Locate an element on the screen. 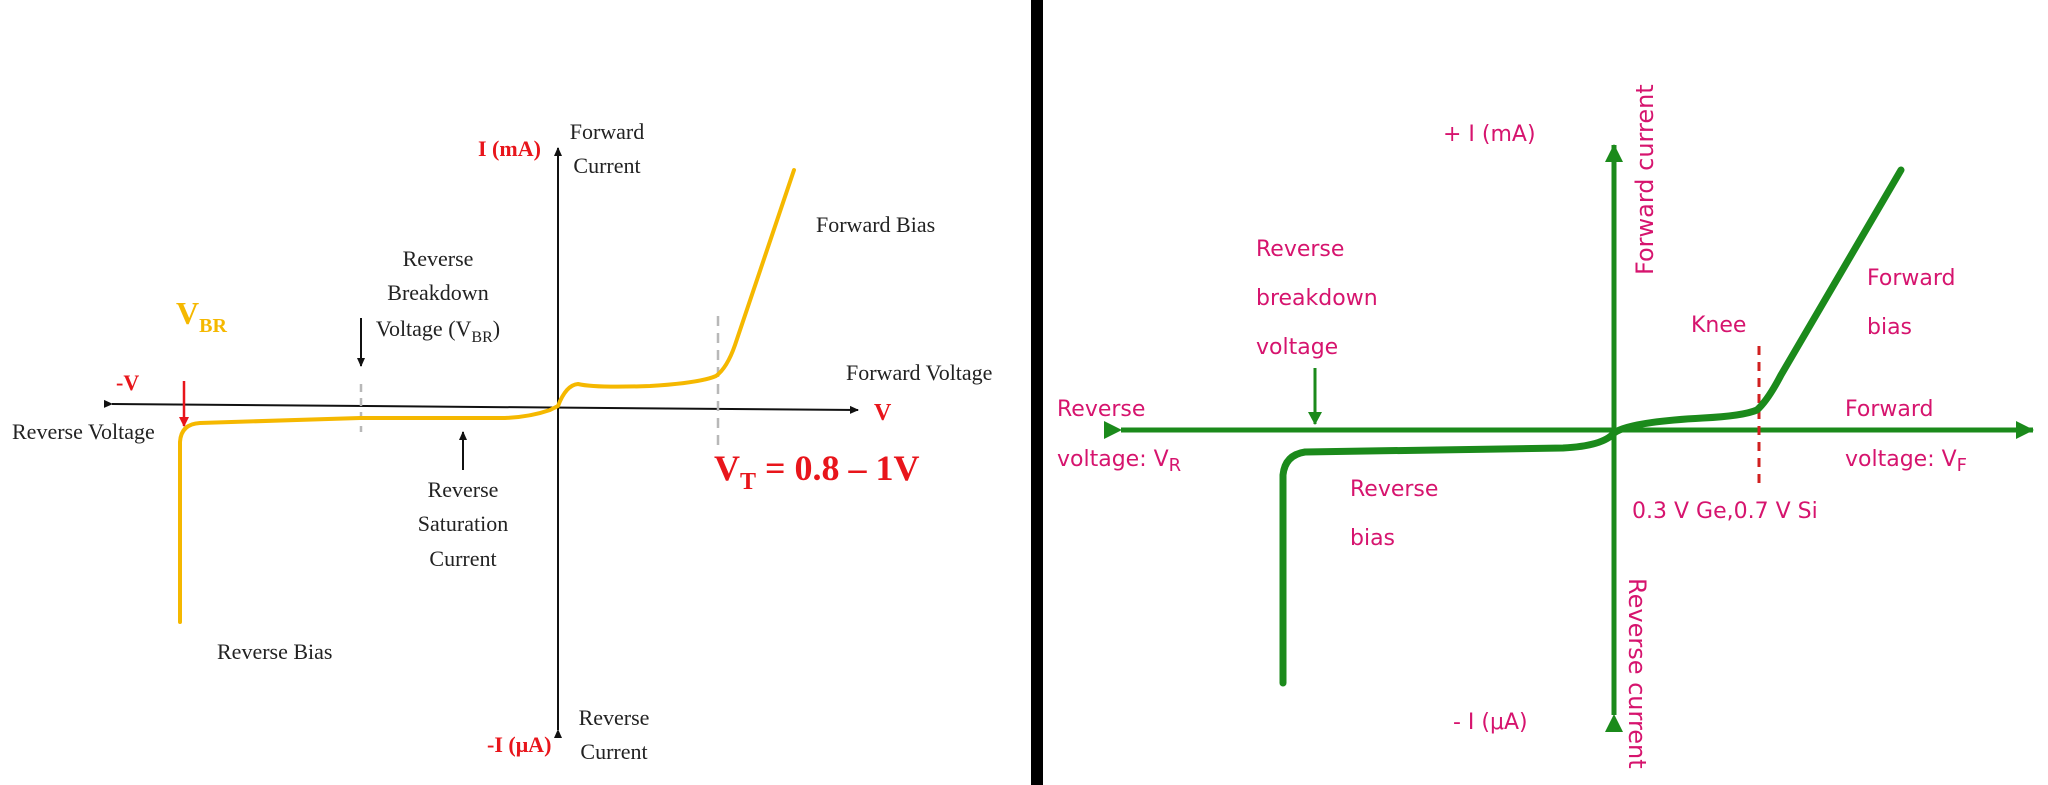 The image size is (2048, 785). saturation-label-line3: Current is located at coordinates (462, 558).